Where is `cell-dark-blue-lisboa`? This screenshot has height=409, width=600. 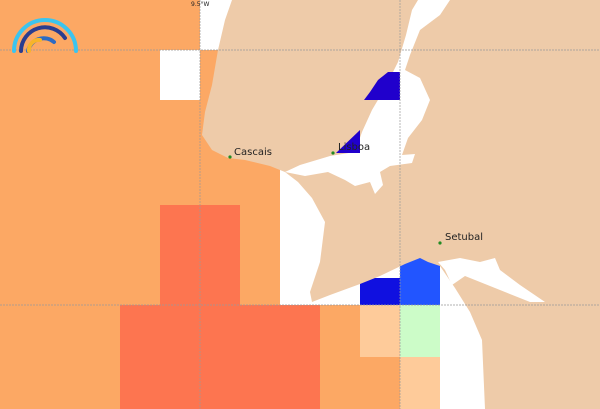
cell-dark-blue-lisboa is located at coordinates (348, 141).